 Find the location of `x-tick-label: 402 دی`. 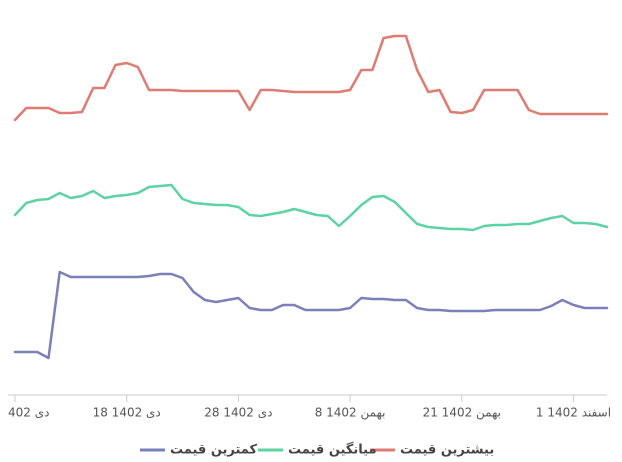

x-tick-label: 402 دی is located at coordinates (28, 413).